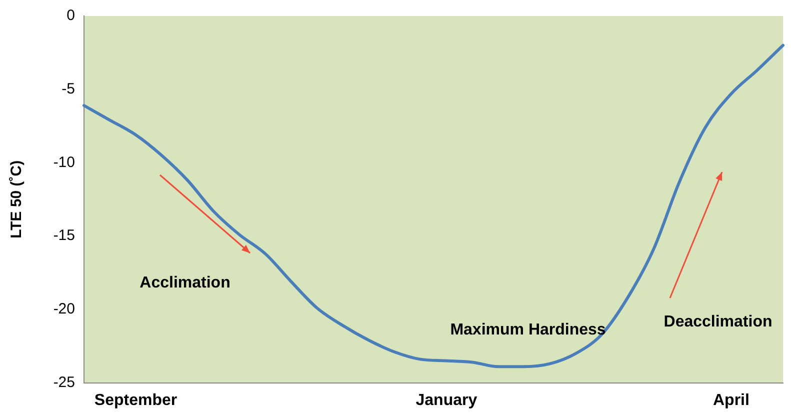  I want to click on y-tick-label: -15, so click(64, 235).